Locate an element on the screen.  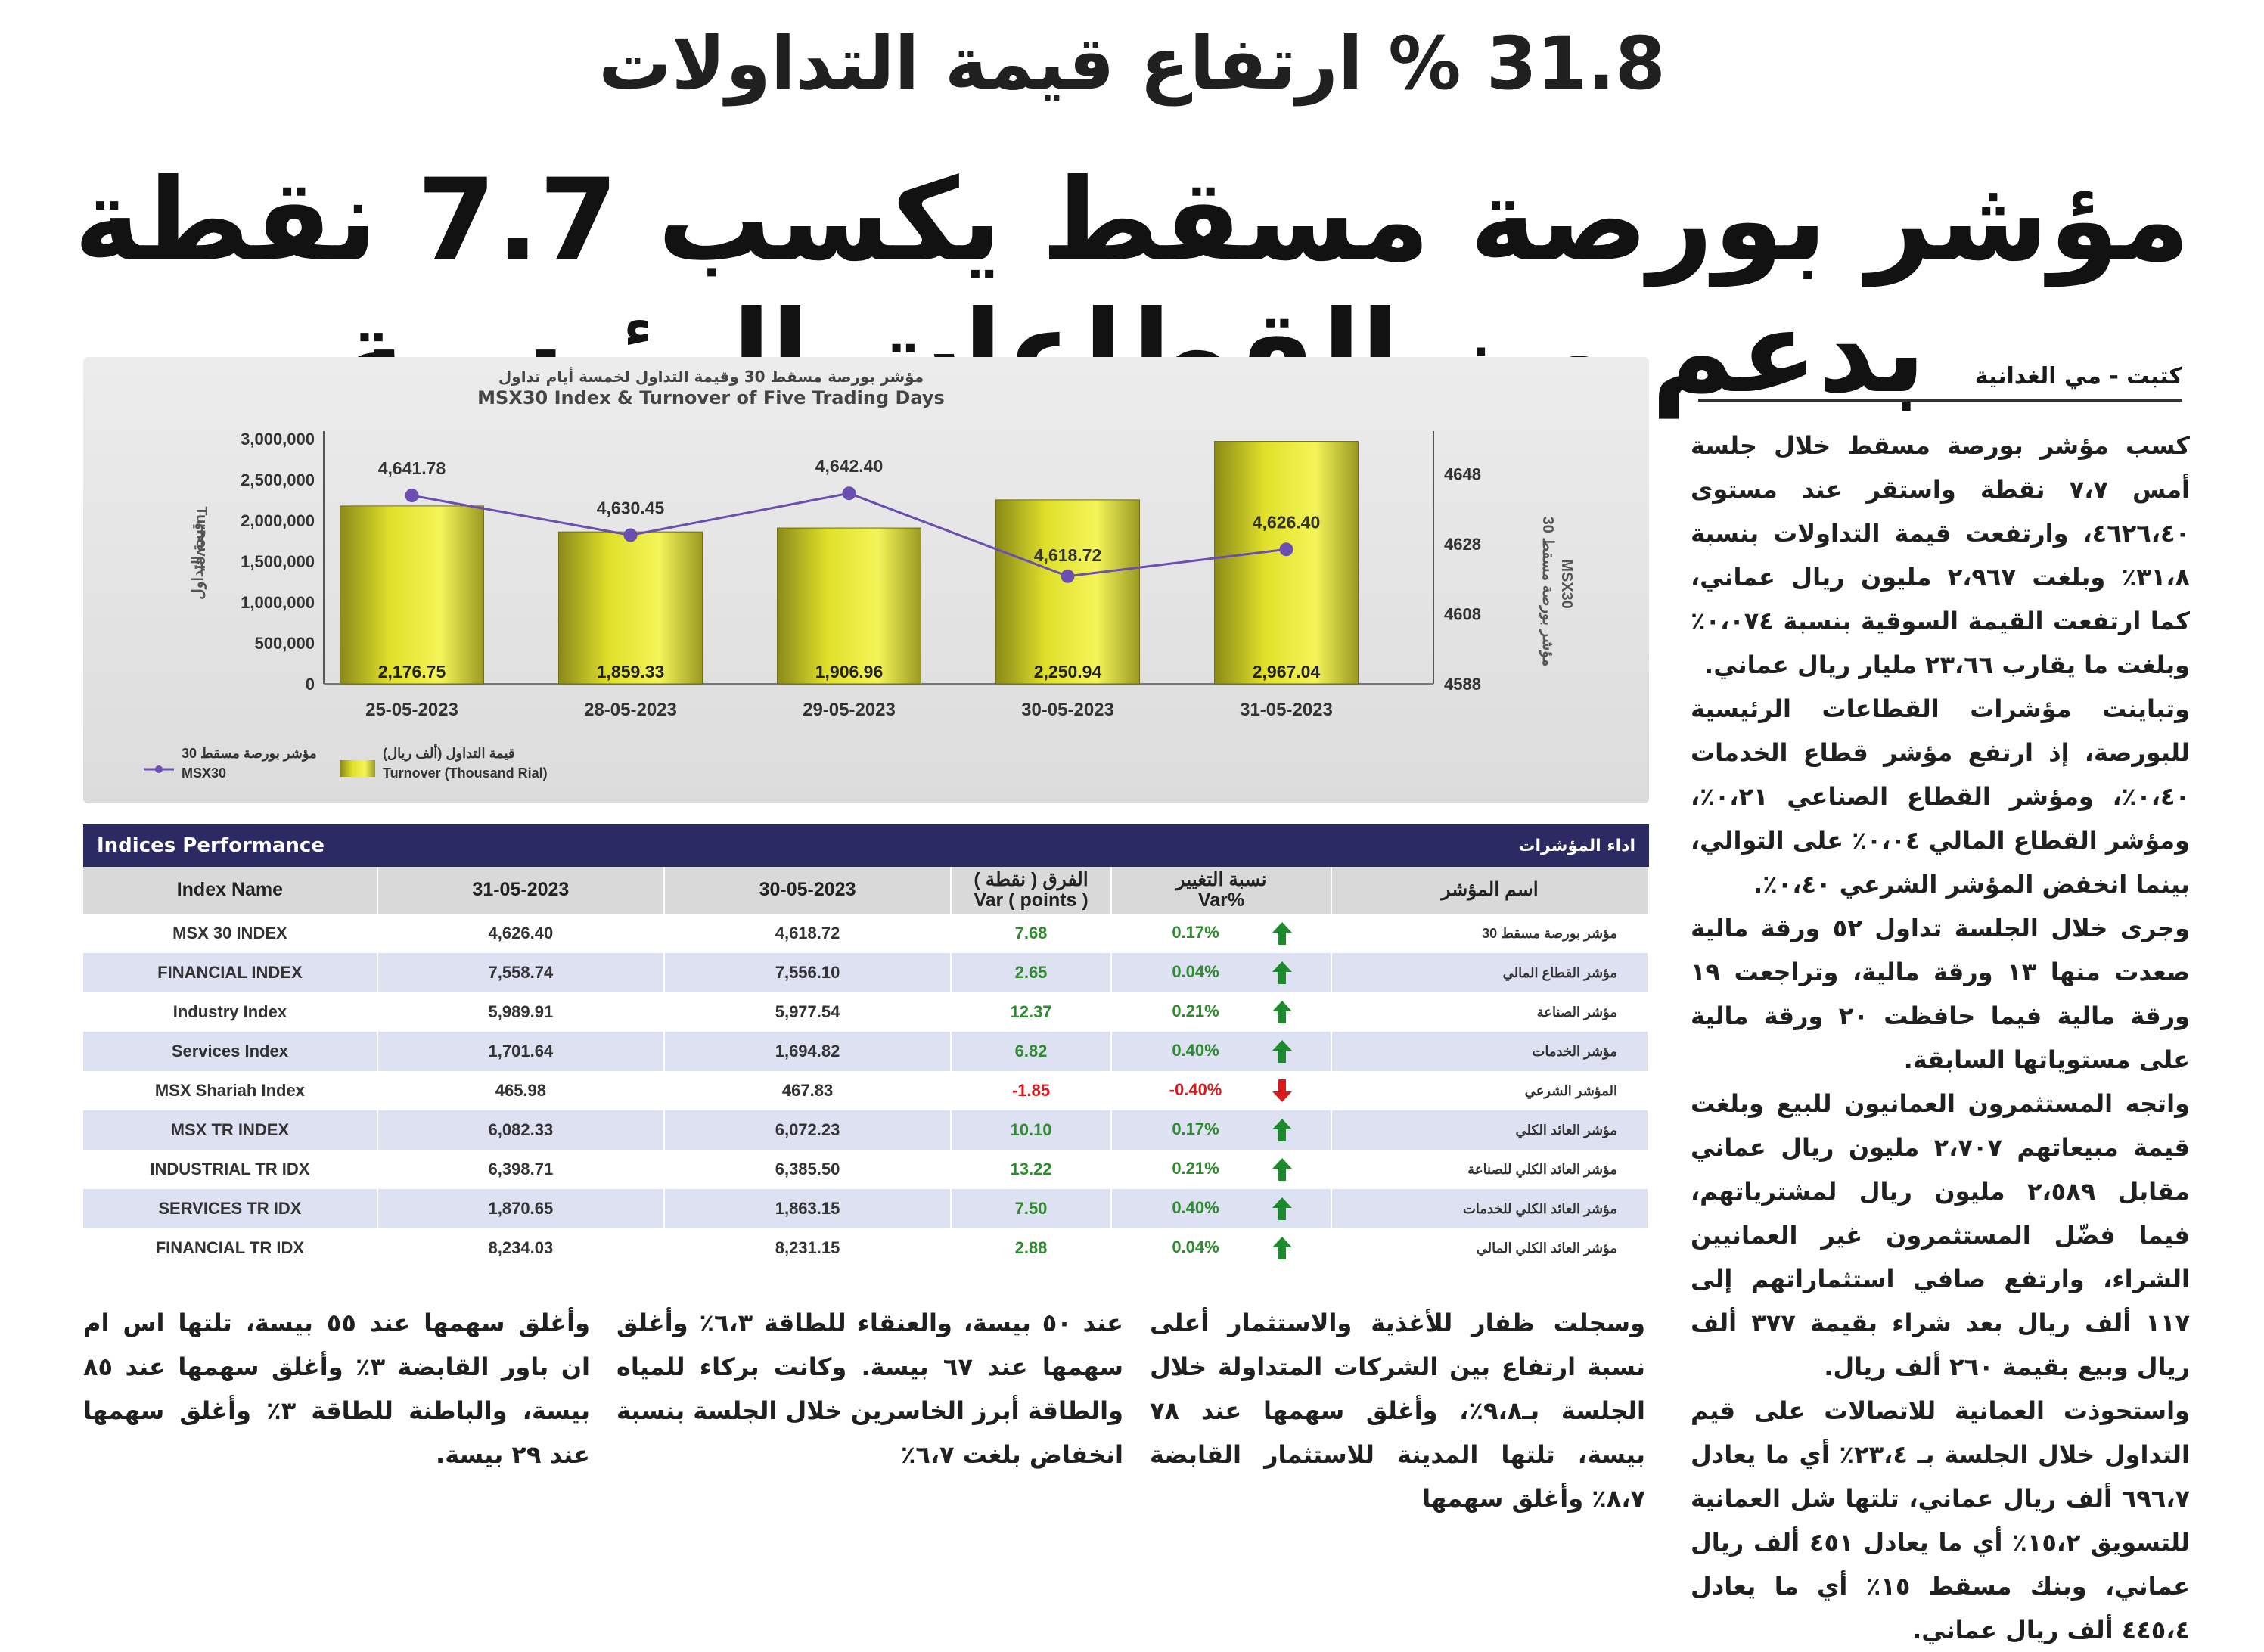
value-date2-cell: 5,977.54 is located at coordinates (808, 1012).